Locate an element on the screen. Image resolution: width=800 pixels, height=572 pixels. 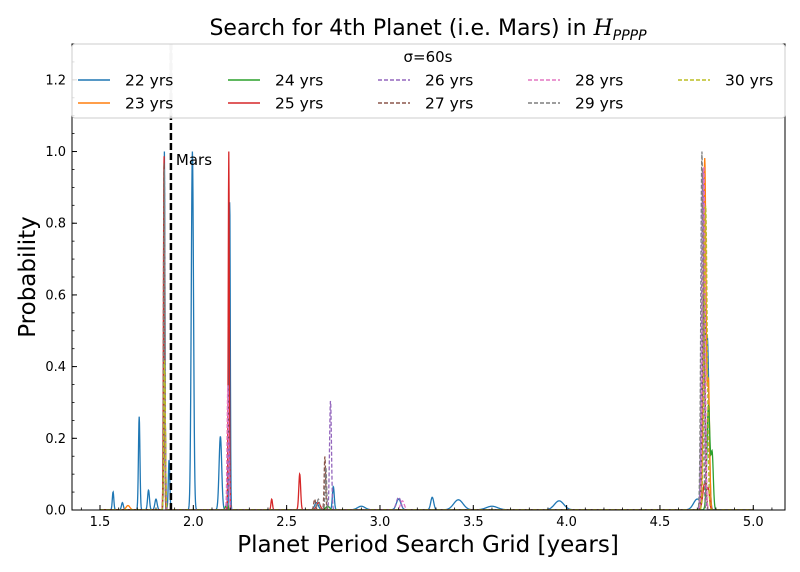
legend-title: σ=60s is located at coordinates (428, 57).